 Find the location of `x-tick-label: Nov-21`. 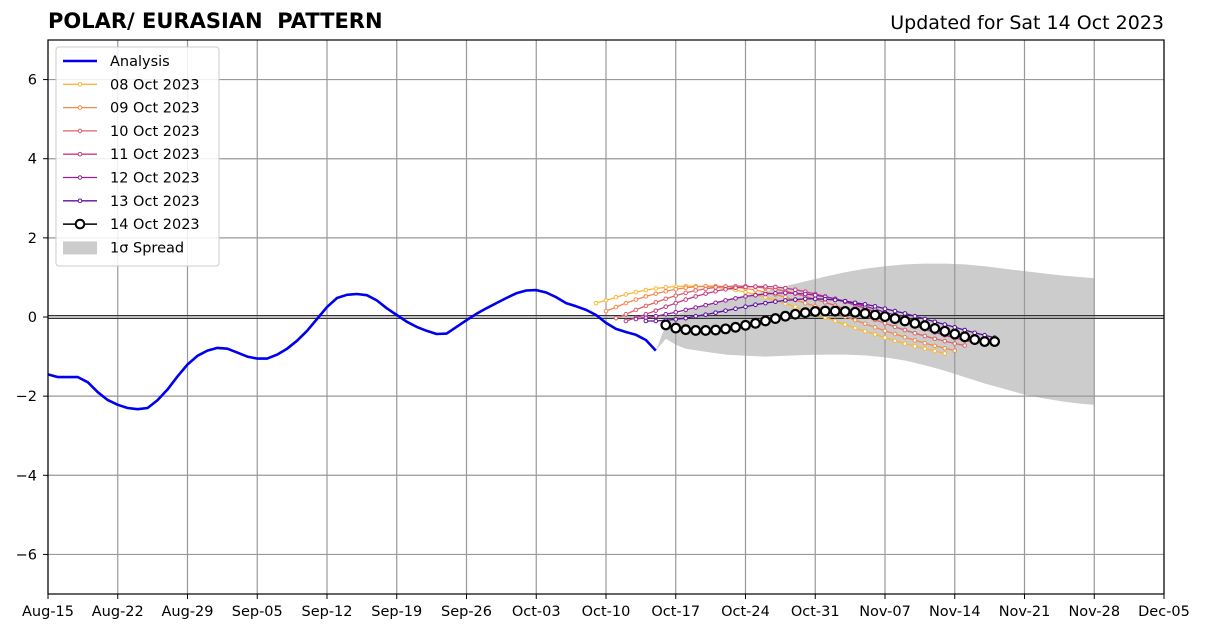

x-tick-label: Nov-21 is located at coordinates (1025, 612).